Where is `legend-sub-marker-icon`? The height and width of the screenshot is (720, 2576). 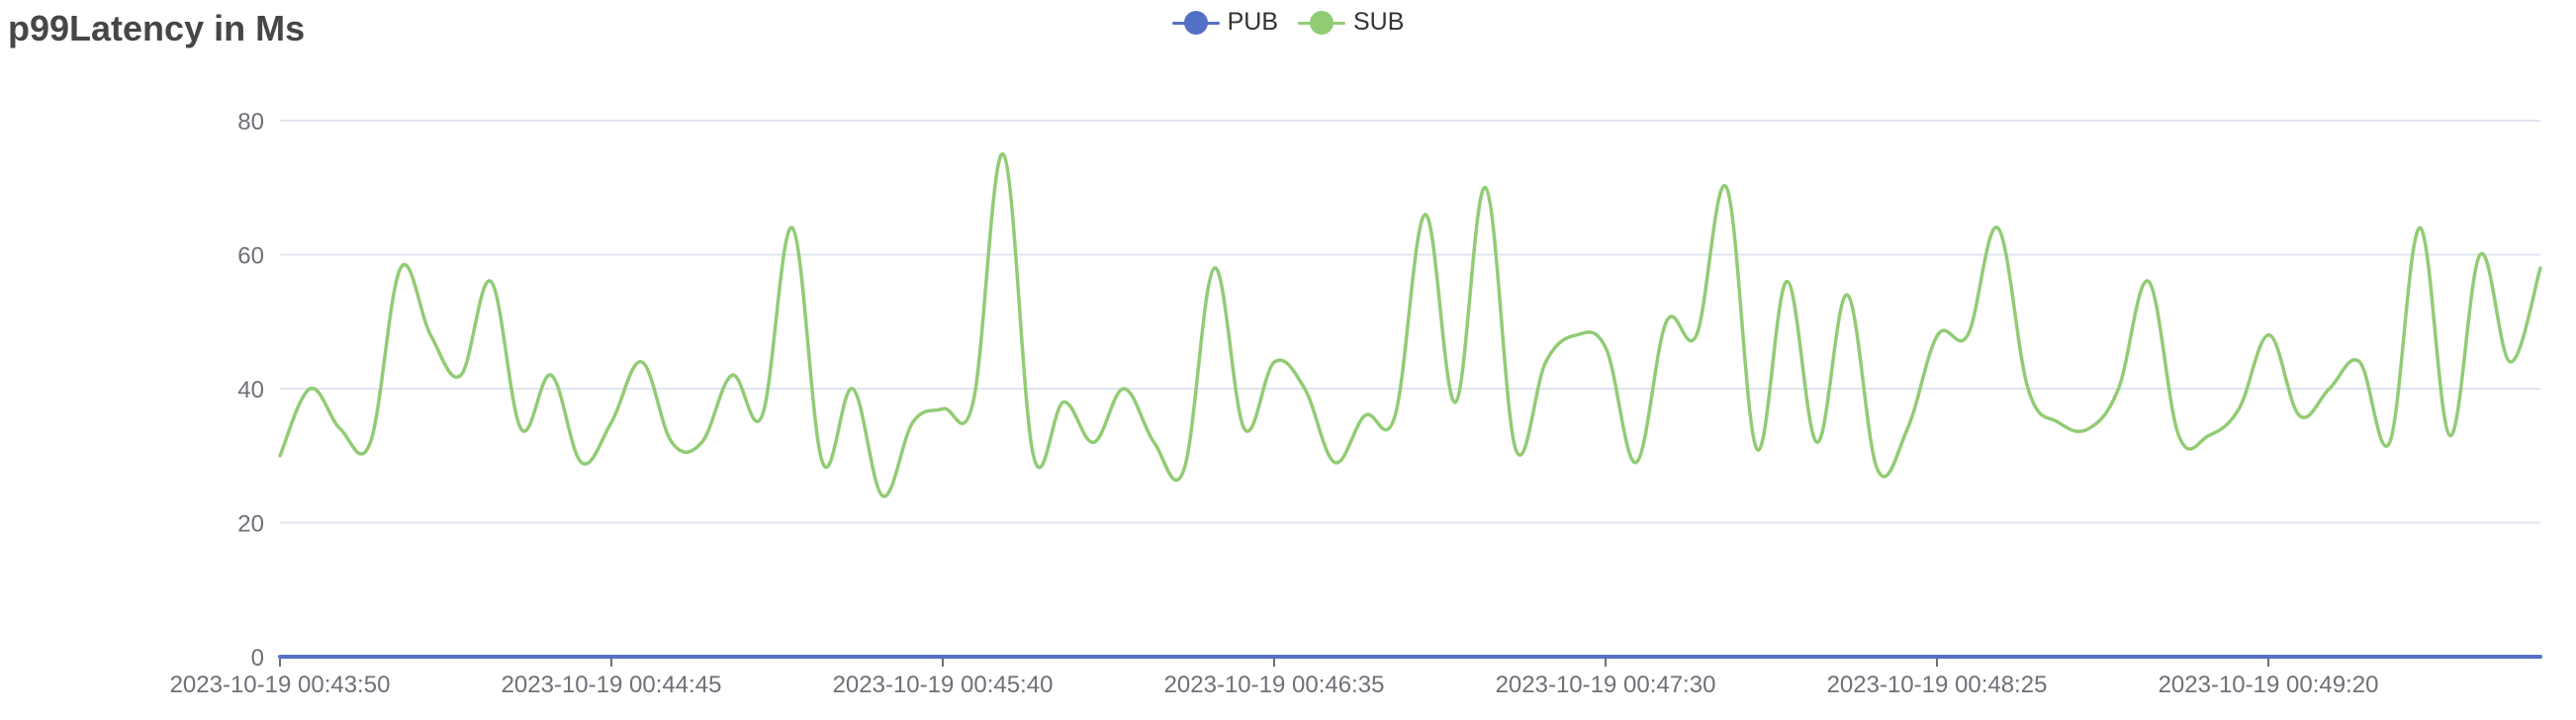
legend-sub-marker-icon is located at coordinates (1322, 23).